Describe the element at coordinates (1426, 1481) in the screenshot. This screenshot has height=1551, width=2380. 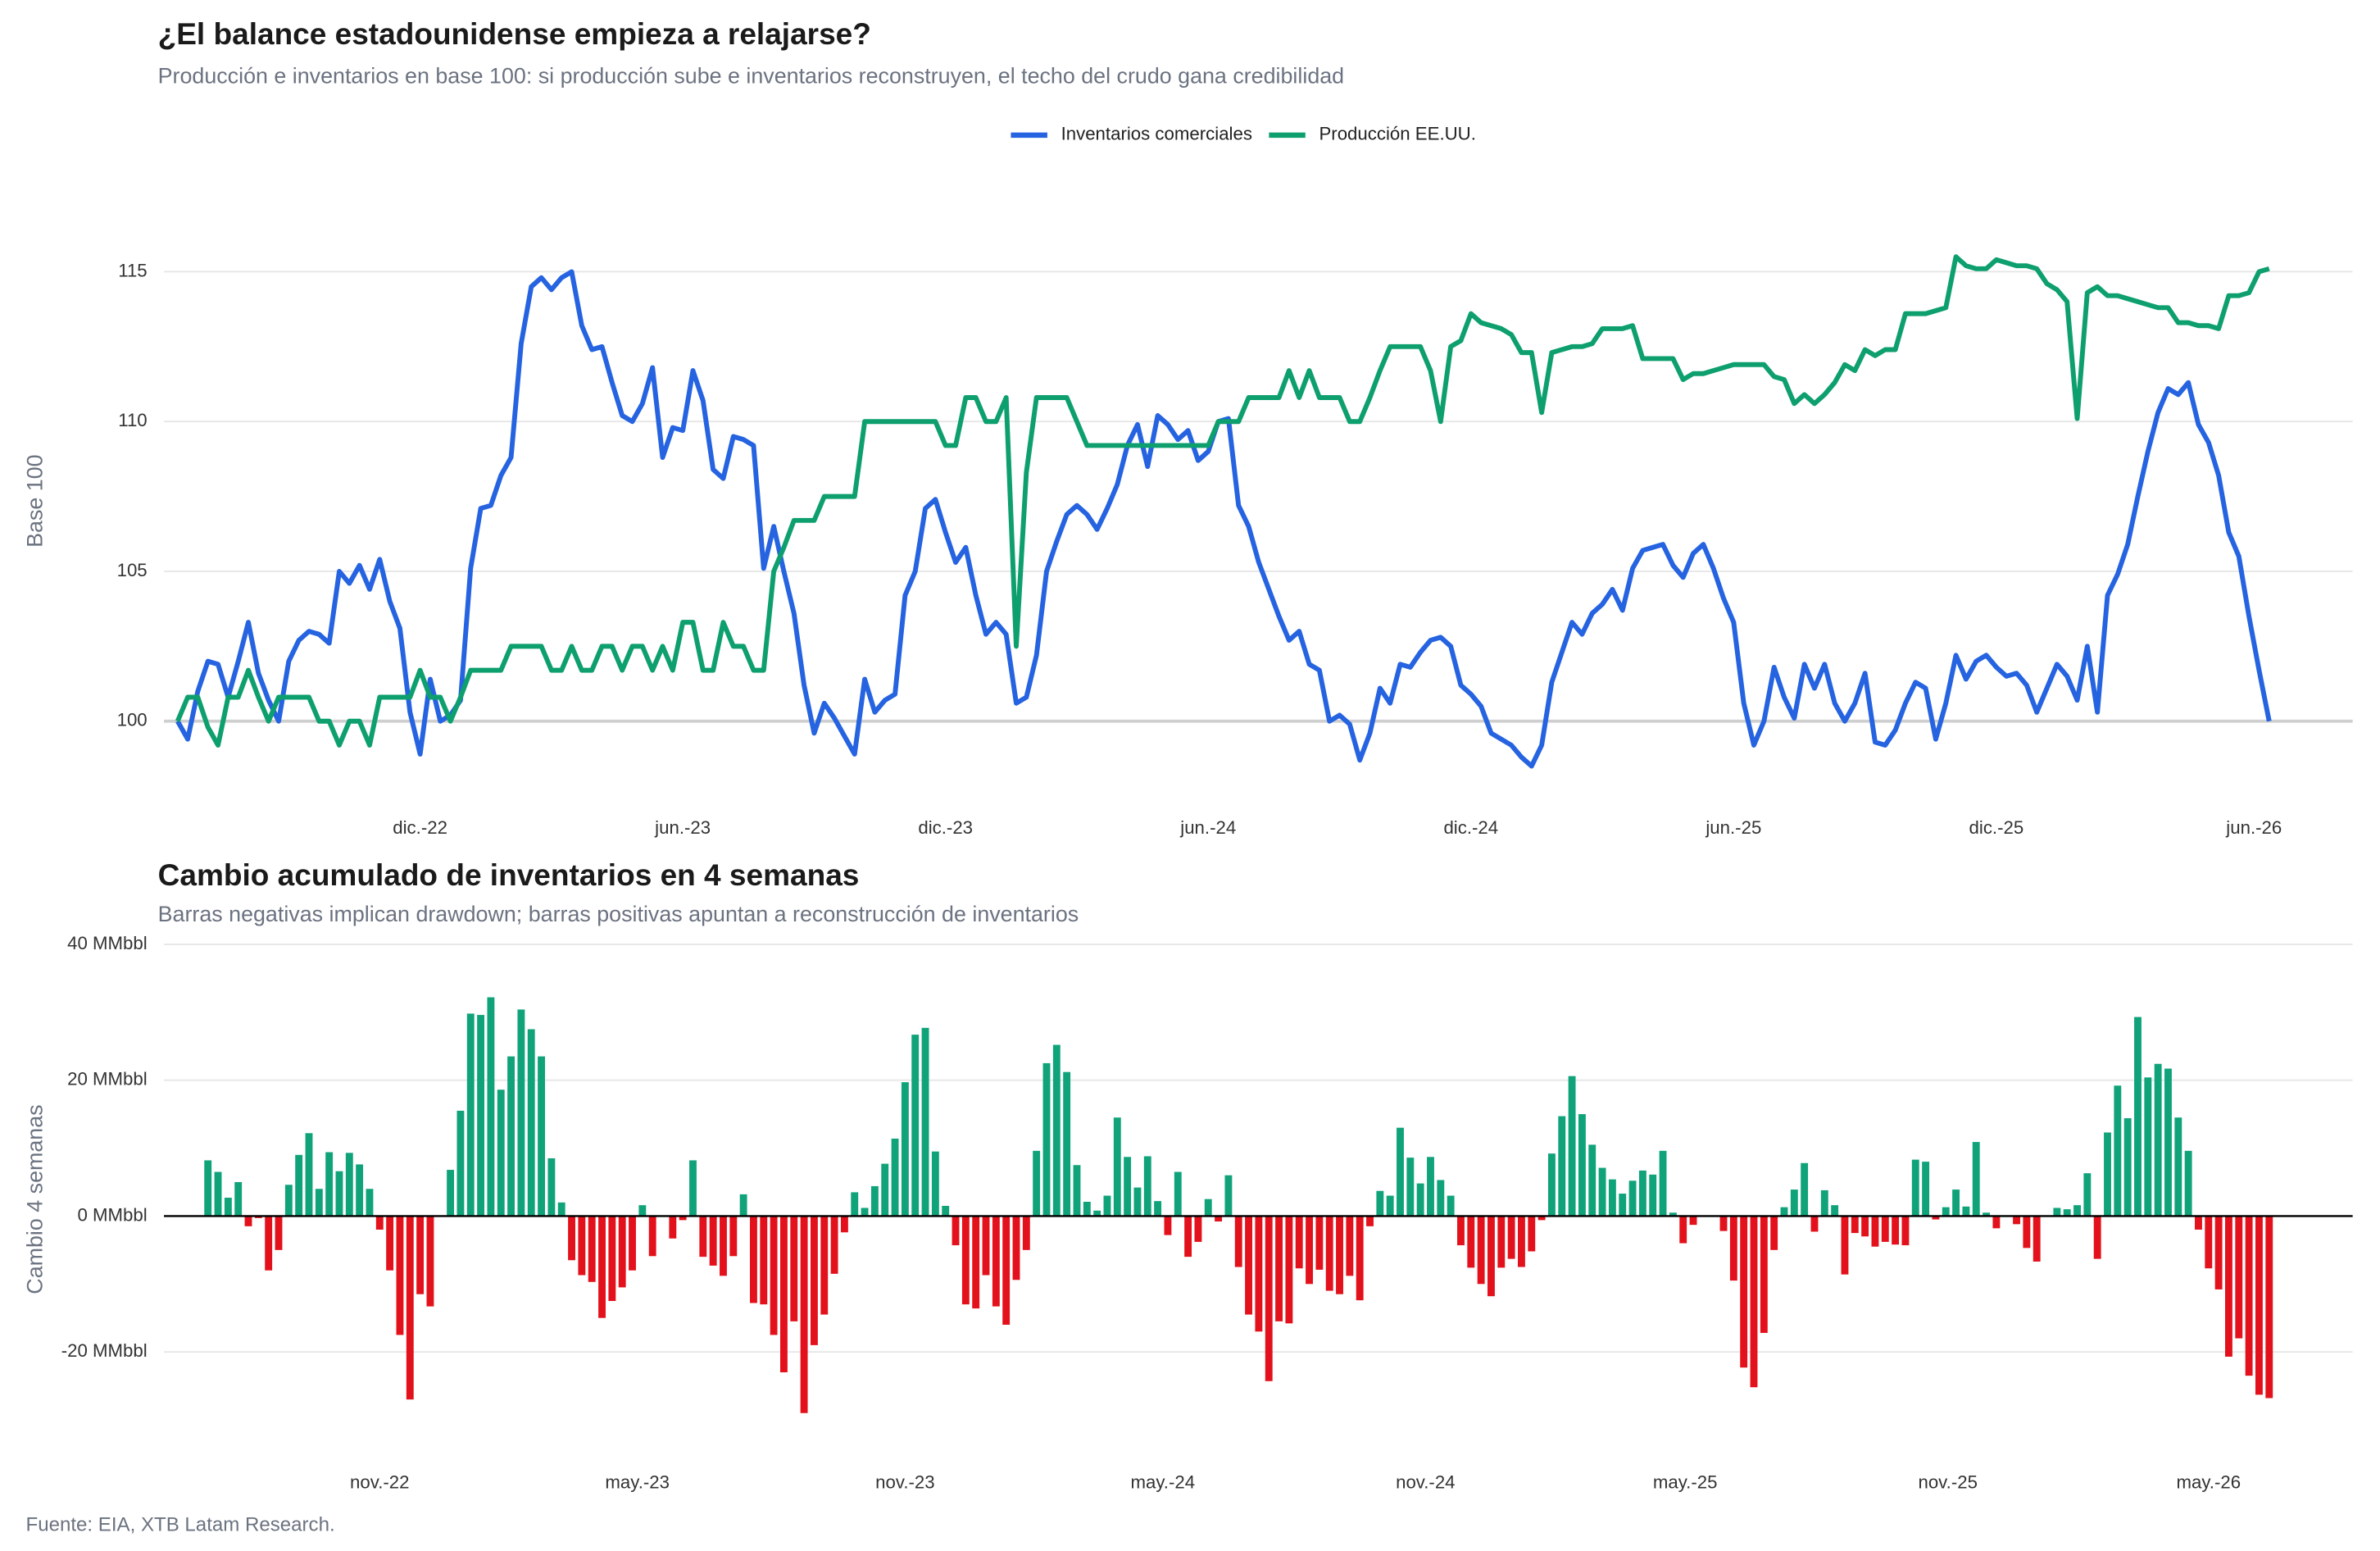
I see `x-tick-label: nov.-24` at that location.